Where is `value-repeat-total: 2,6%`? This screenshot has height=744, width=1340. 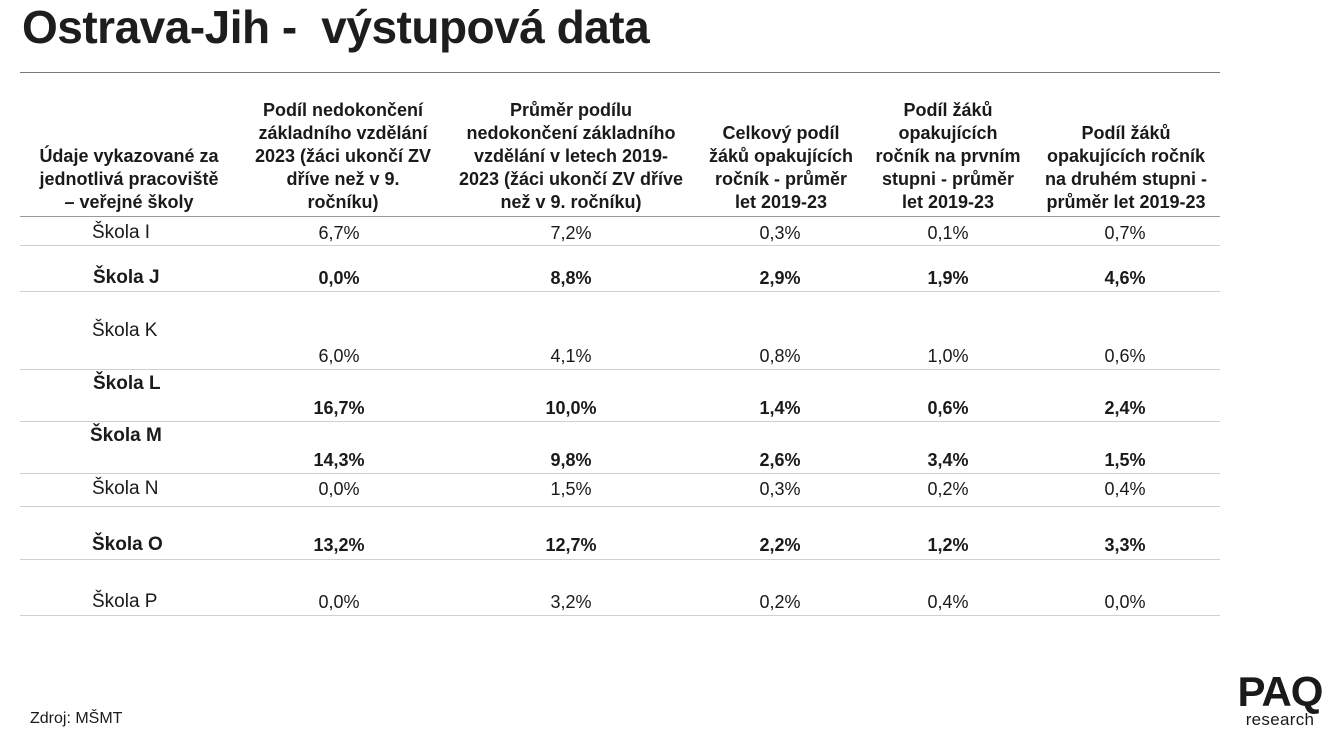
value-repeat-total: 2,6% is located at coordinates (780, 460).